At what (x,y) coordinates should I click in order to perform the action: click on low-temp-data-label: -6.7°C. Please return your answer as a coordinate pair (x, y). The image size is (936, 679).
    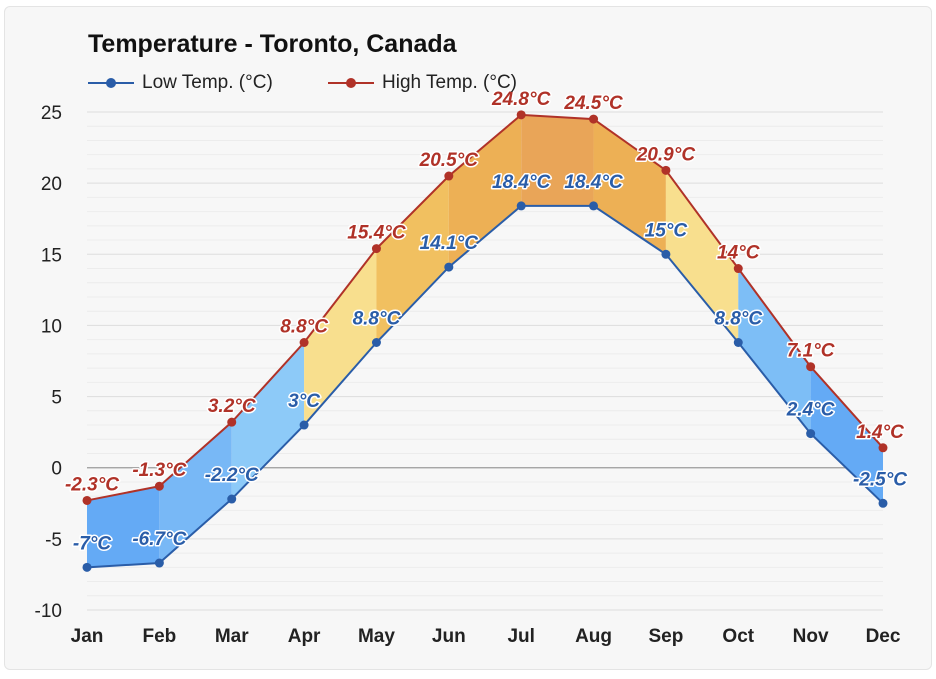
    Looking at the image, I should click on (159, 539).